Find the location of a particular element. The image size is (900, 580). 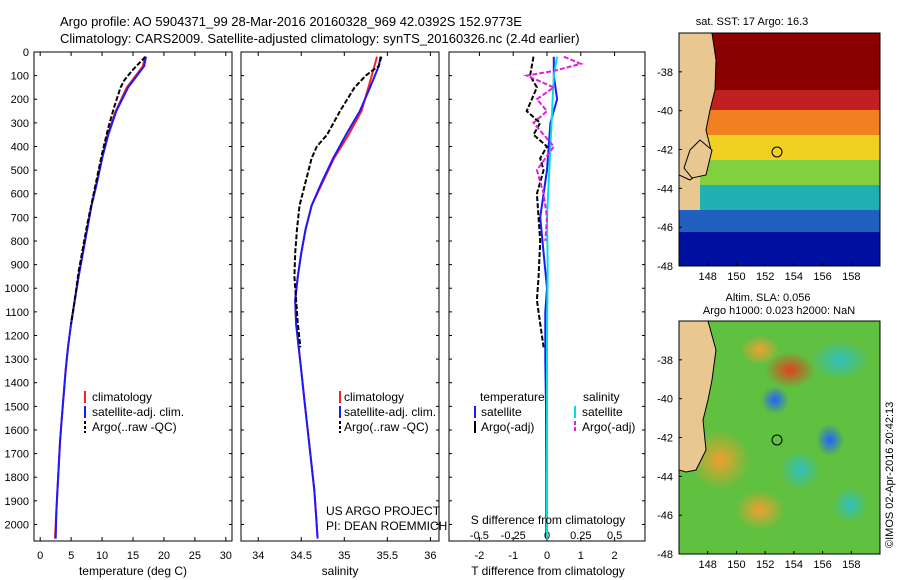

sst-map-axes: 148 150 152 154 156 158 -38 -40 -42 -44 -46 -48 is located at coordinates (758, 175).